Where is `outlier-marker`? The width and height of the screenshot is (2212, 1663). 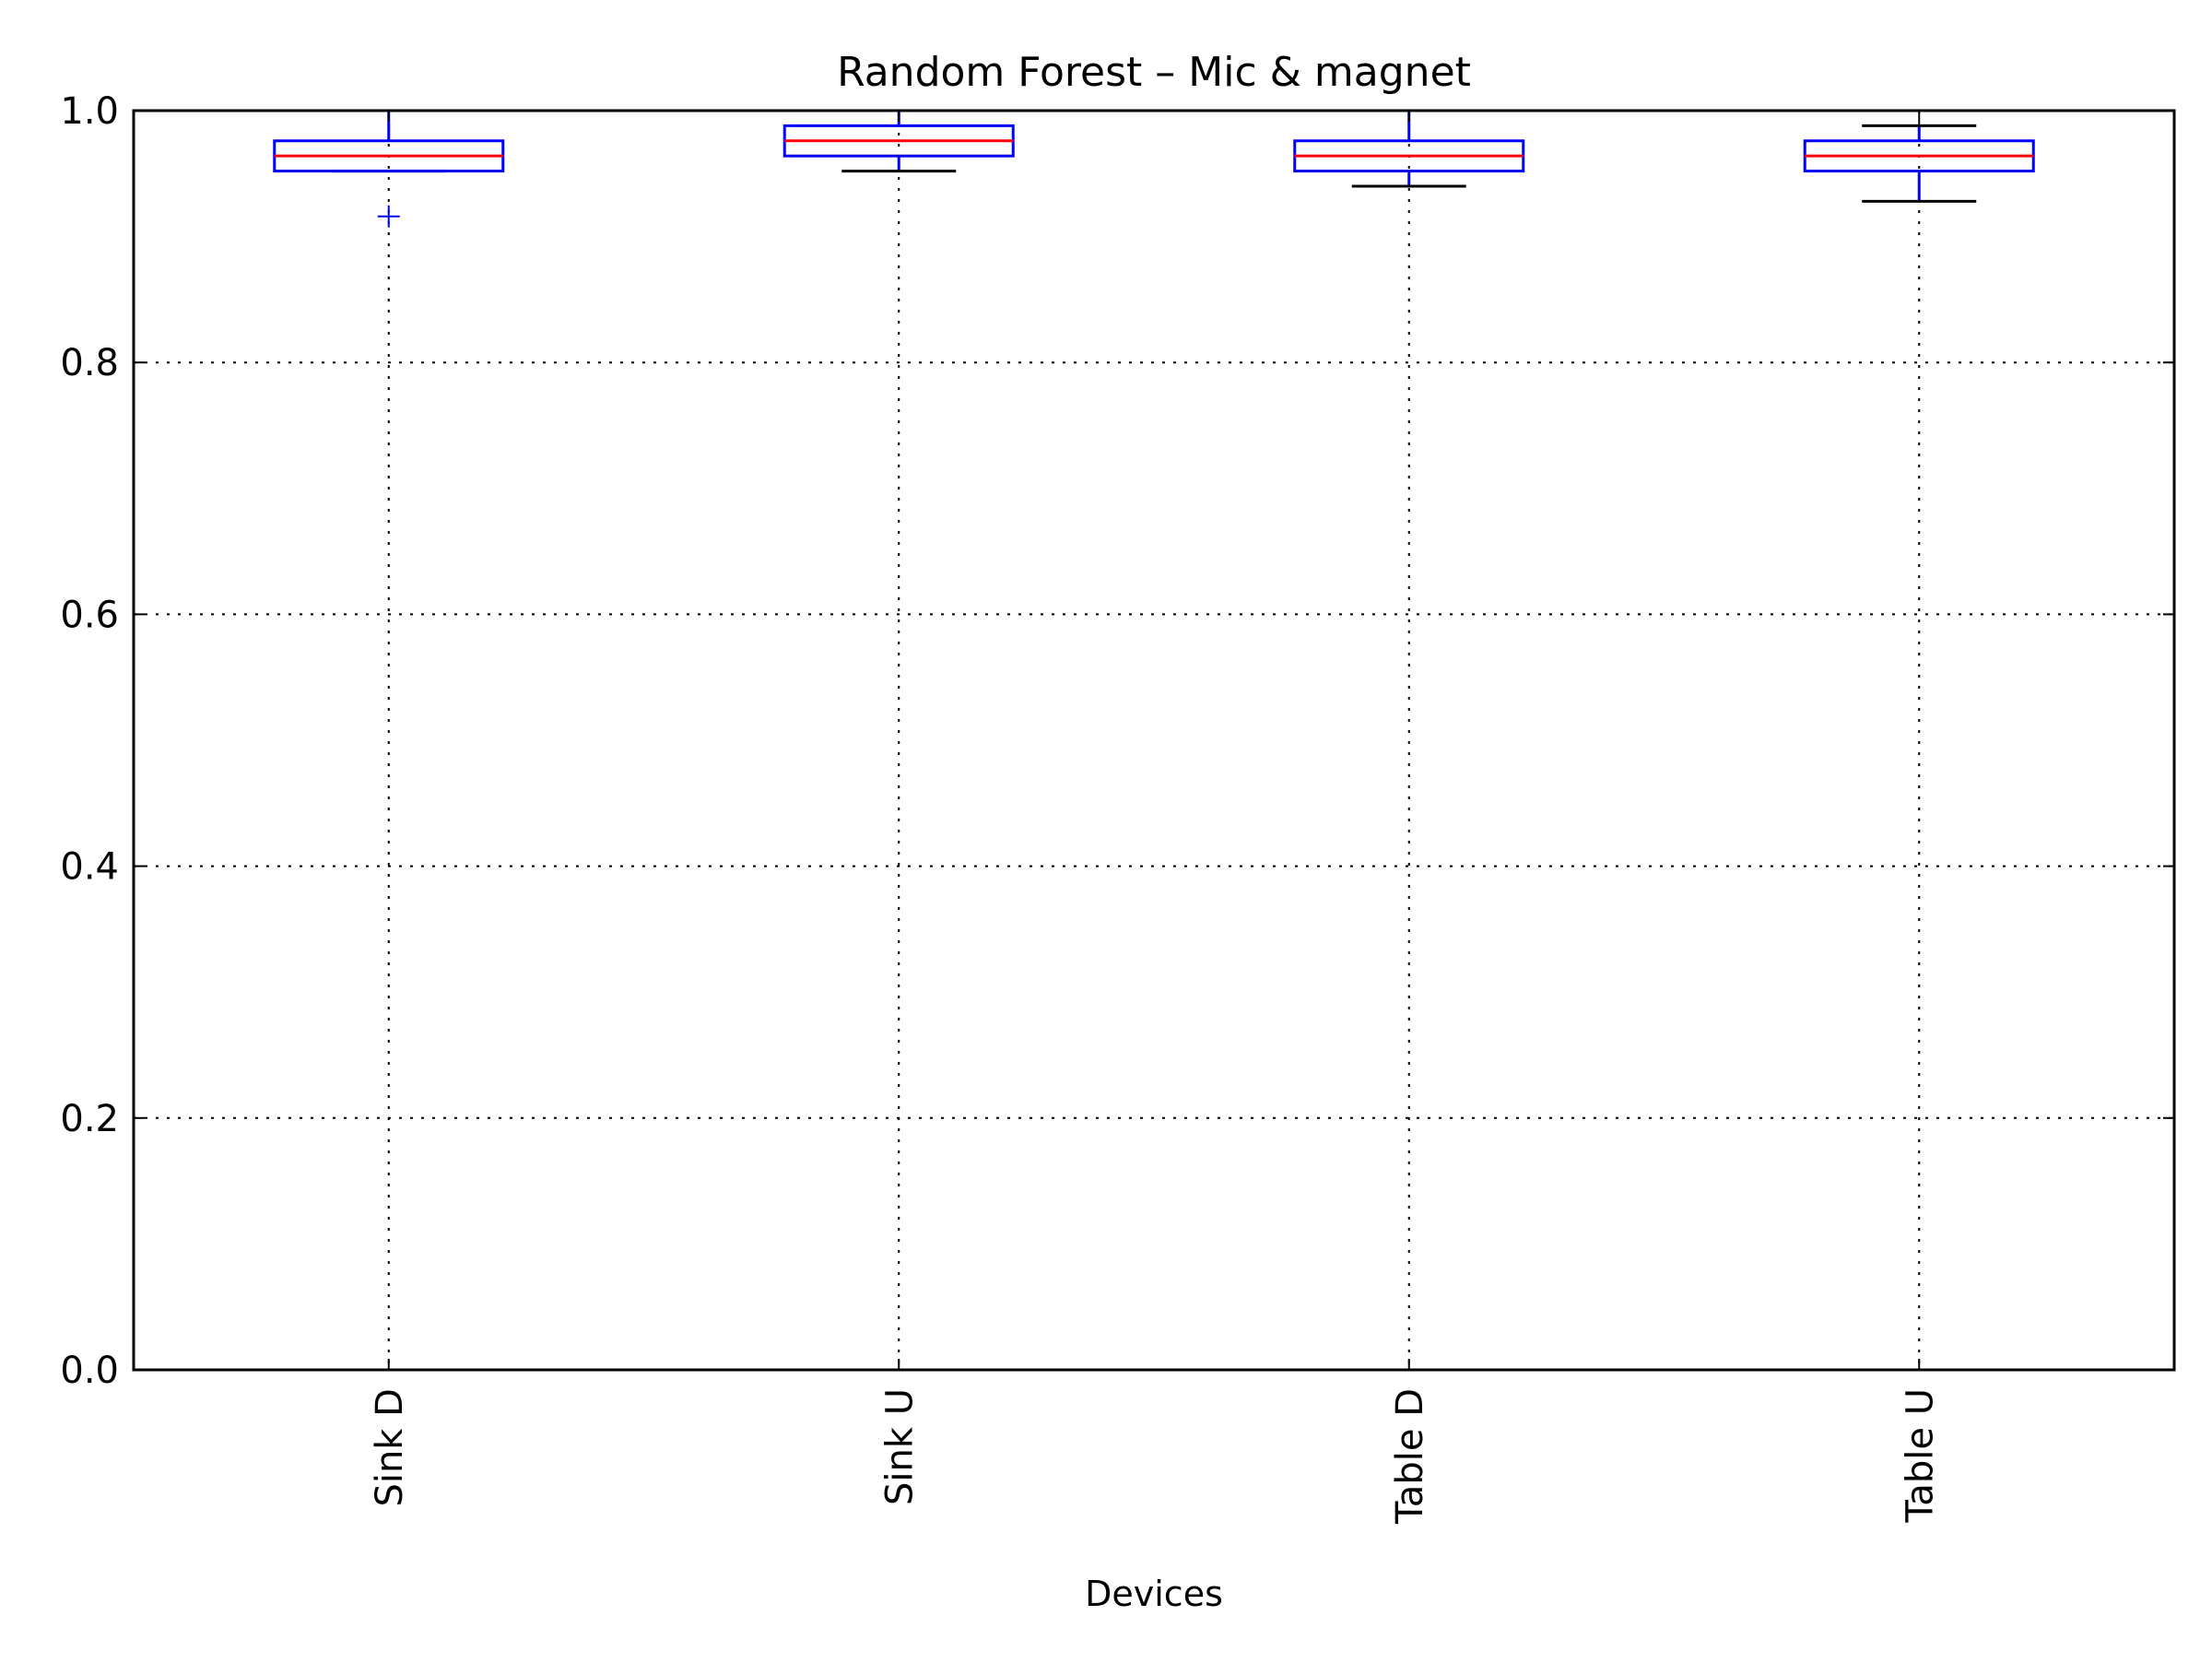
outlier-marker is located at coordinates (388, 216).